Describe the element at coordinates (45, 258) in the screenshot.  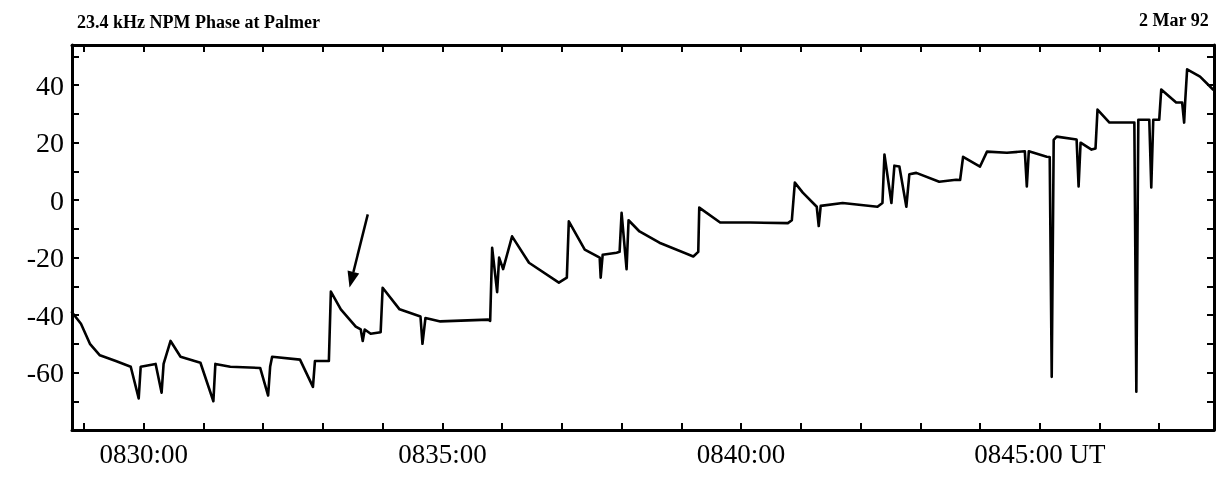
I see `y-tick-label: -20` at that location.